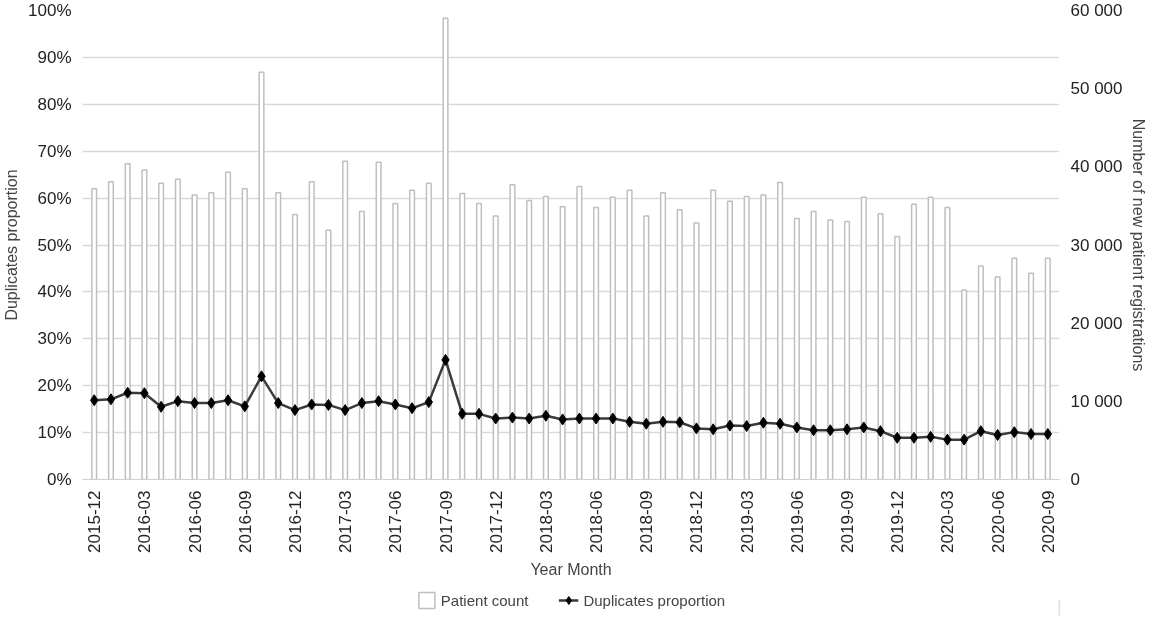 The height and width of the screenshot is (631, 1156). I want to click on x-tick-label: 2016-09, so click(245, 521).